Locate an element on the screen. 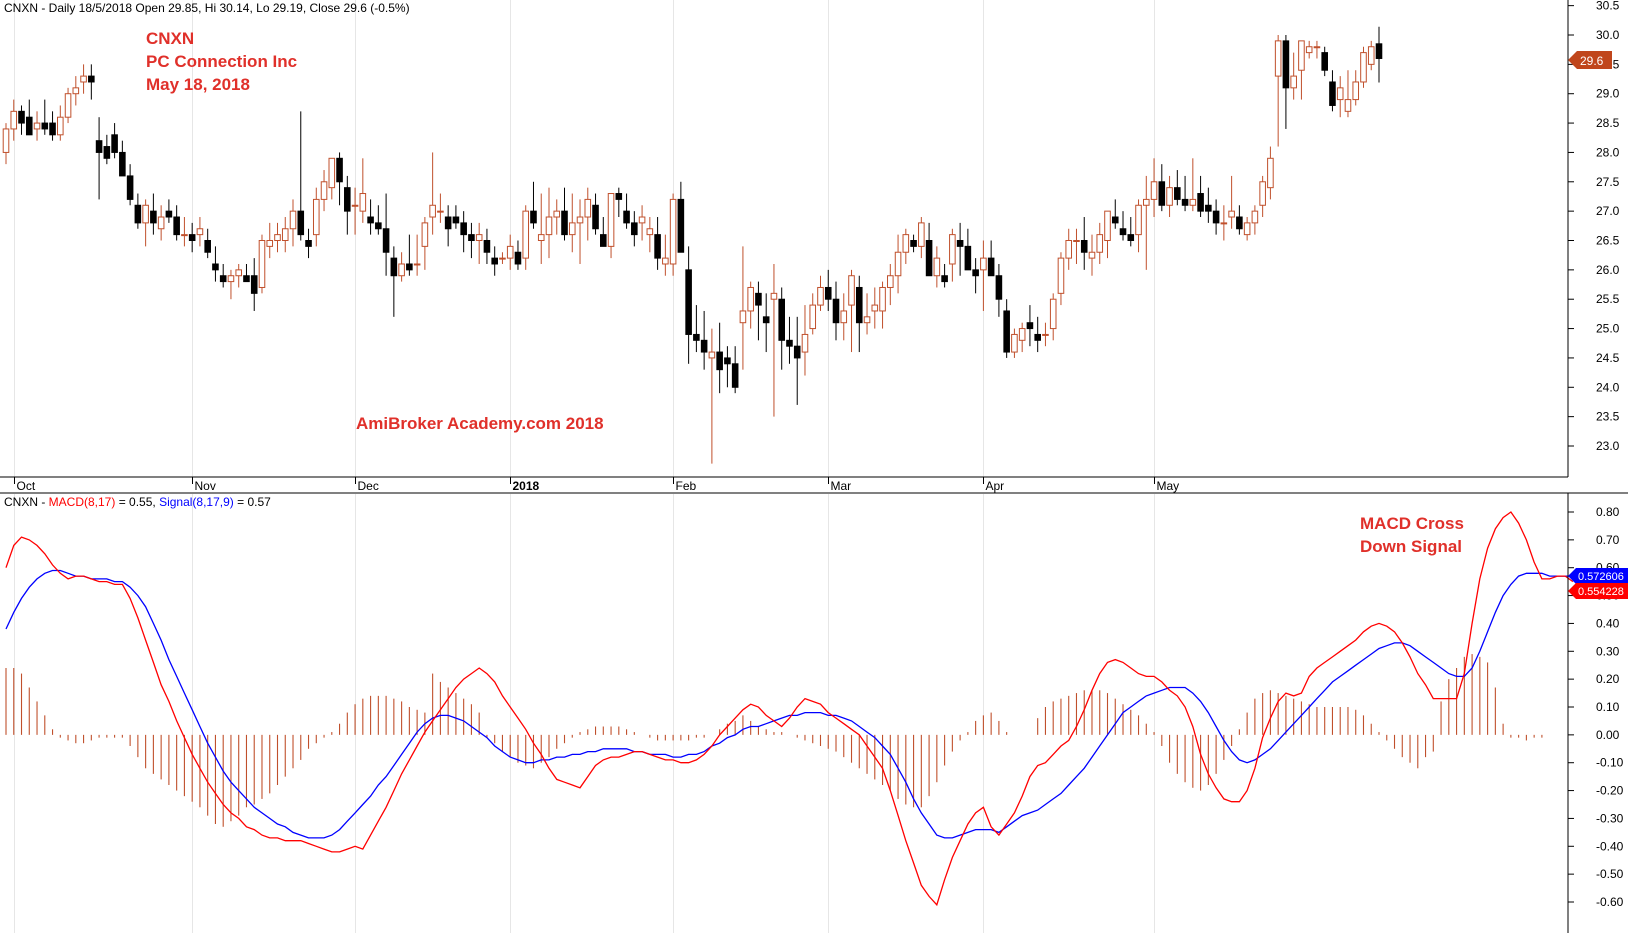  month-tick-label: Apr is located at coordinates (995, 486).